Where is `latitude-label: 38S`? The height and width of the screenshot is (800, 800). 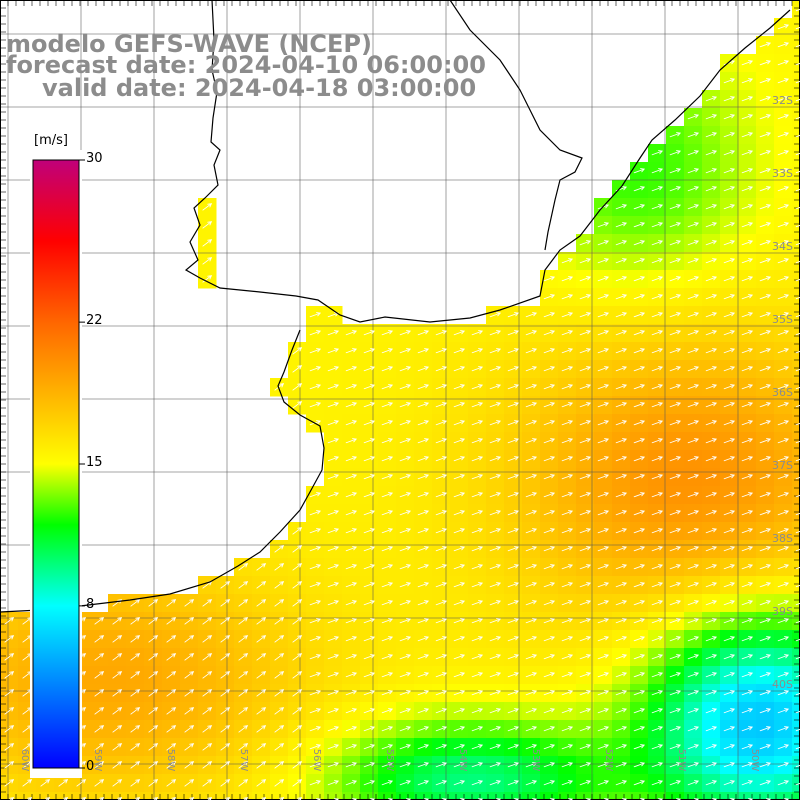
latitude-label: 38S is located at coordinates (782, 538).